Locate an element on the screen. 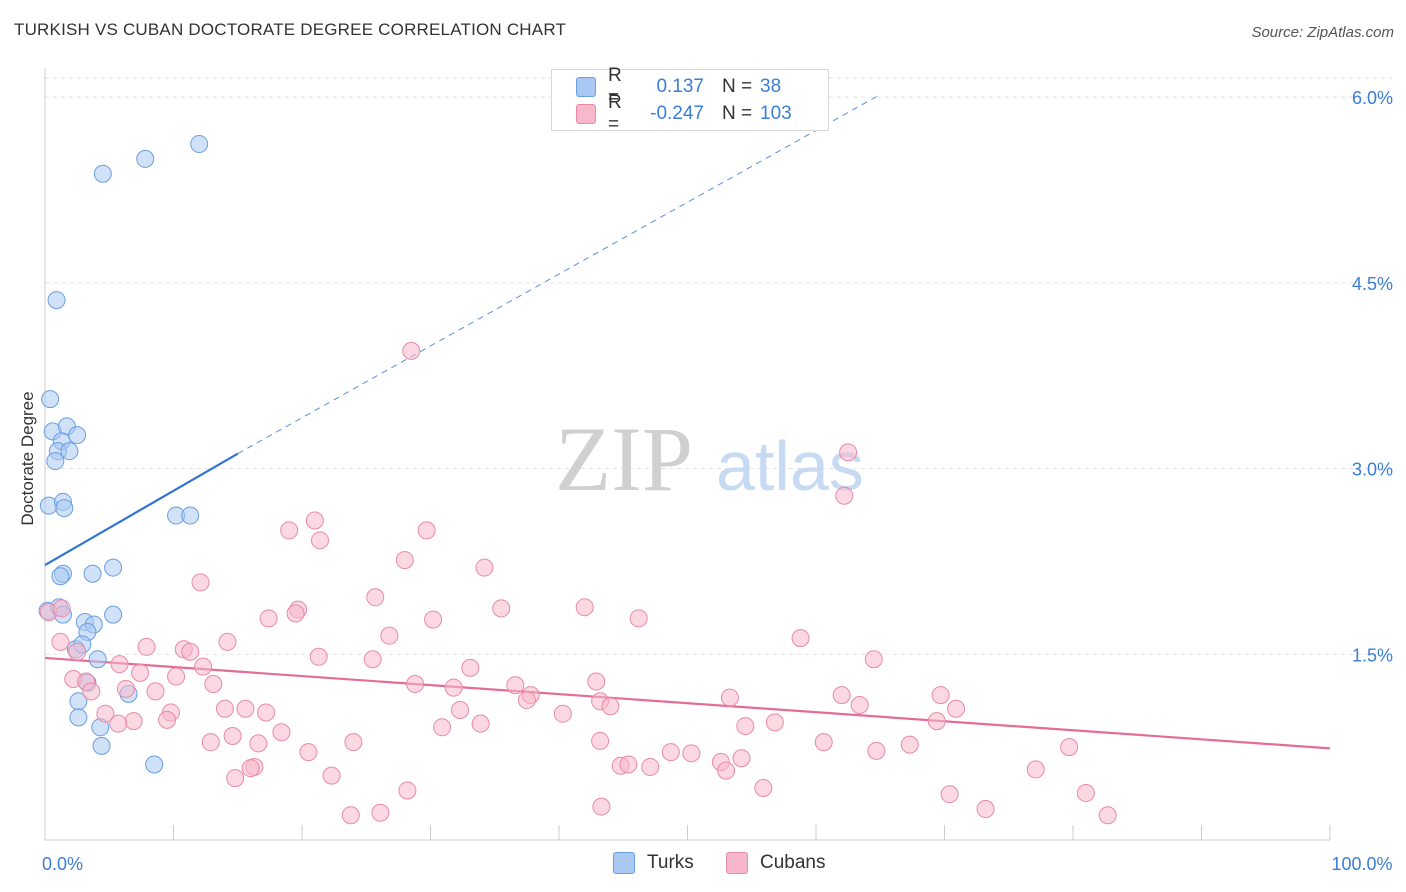  legend-r-value: 0.137 is located at coordinates (680, 86).